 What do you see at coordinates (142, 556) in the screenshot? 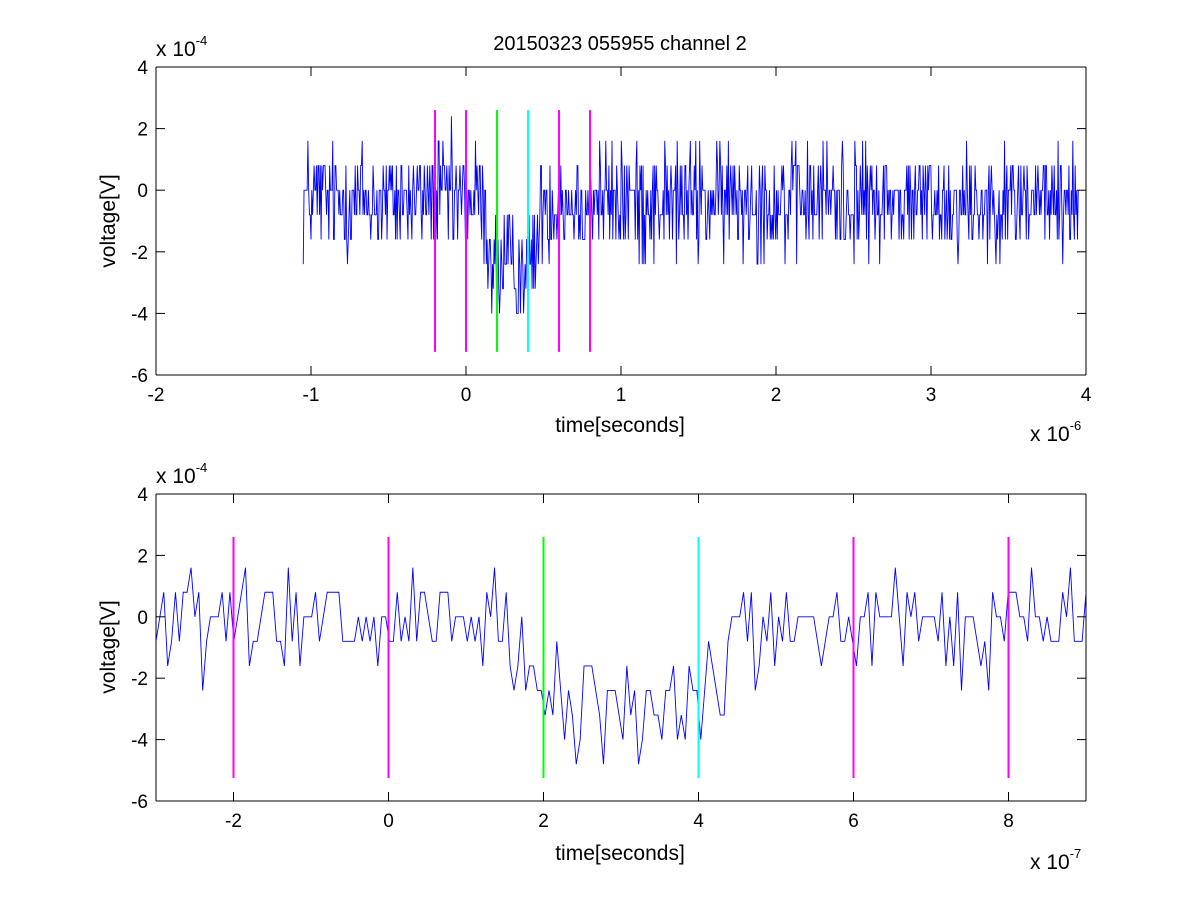
I see `bottom-y-tick-label: 2` at bounding box center [142, 556].